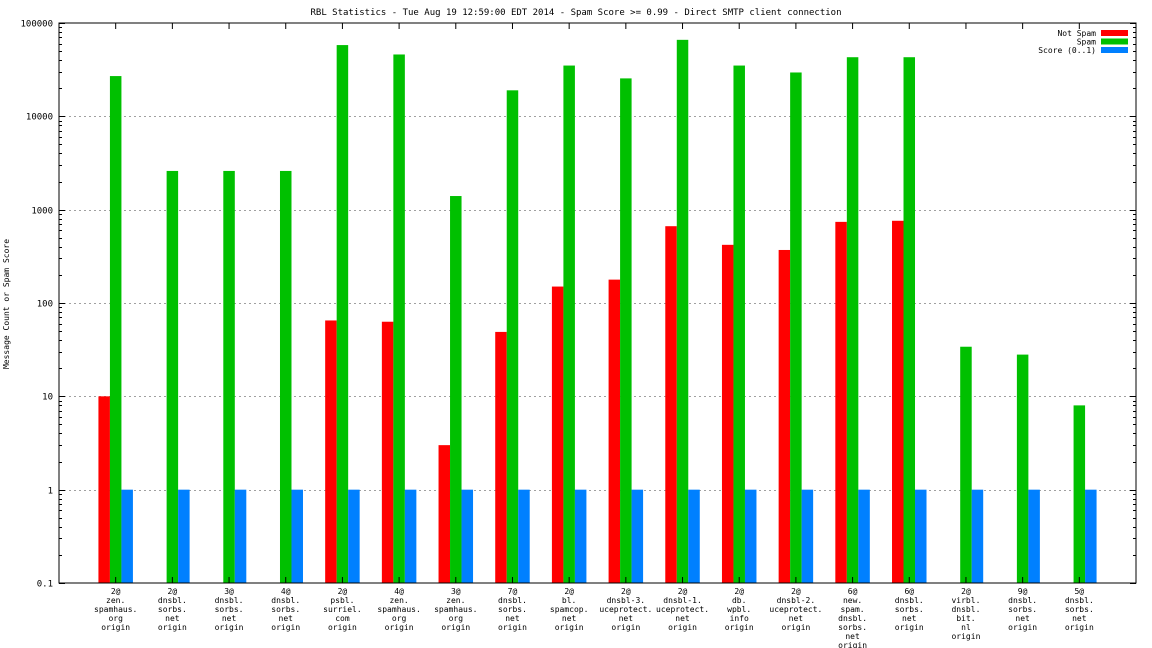  I want to click on x-category-label: 7@, so click(513, 591).